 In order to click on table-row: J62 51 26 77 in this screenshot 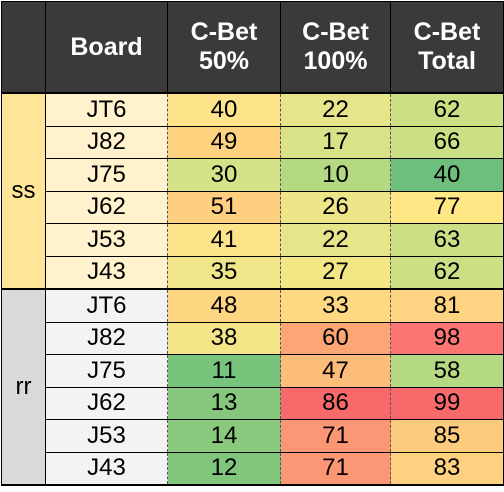, I will do `click(253, 207)`.